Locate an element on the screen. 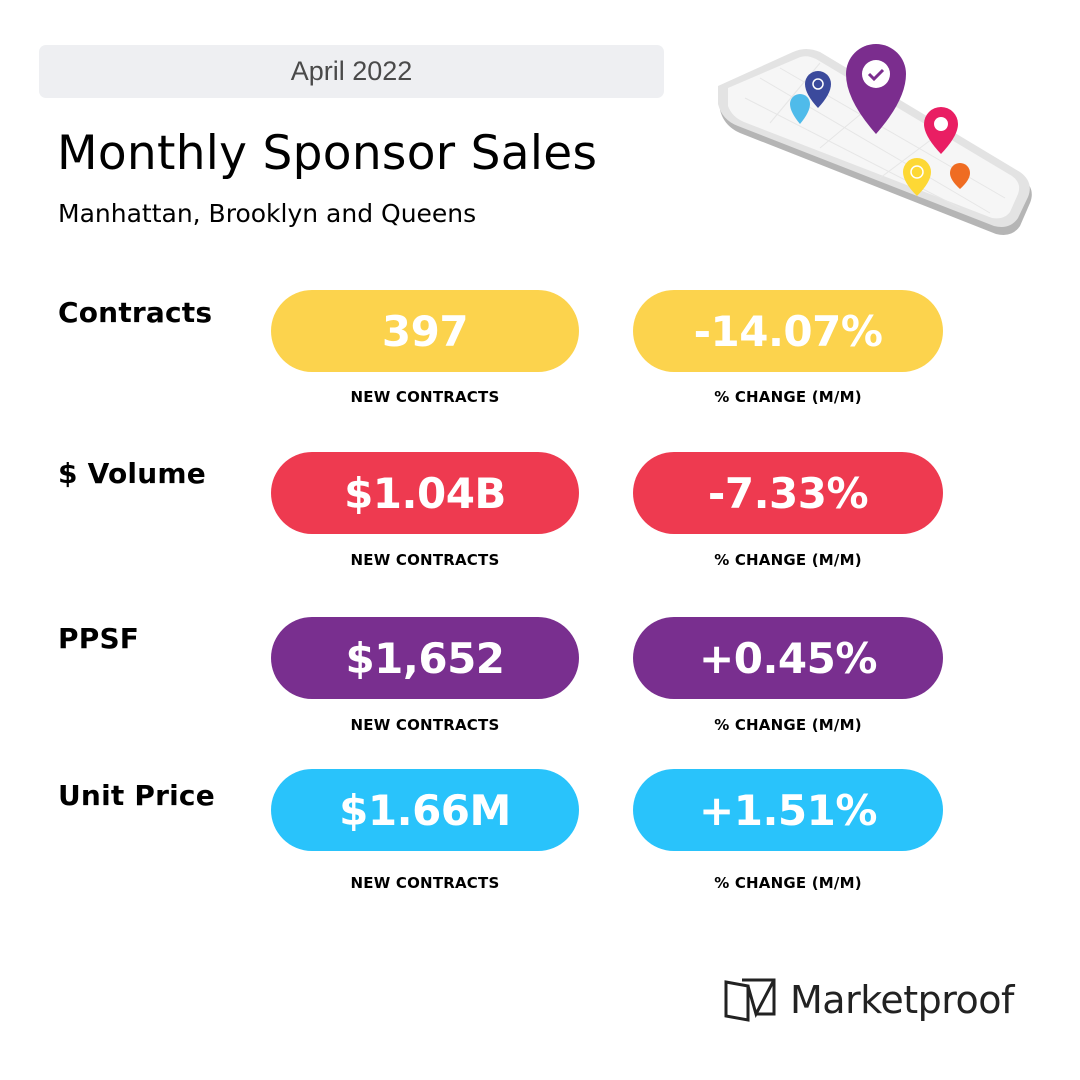 The height and width of the screenshot is (1080, 1080). map-pin-verified-icon is located at coordinates (876, 89).